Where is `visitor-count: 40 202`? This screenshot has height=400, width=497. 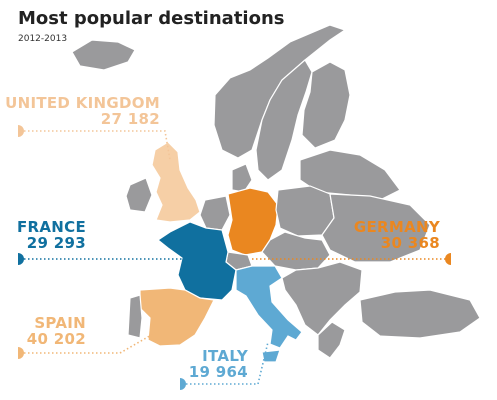
visitor-count: 40 202 is located at coordinates (56, 339).